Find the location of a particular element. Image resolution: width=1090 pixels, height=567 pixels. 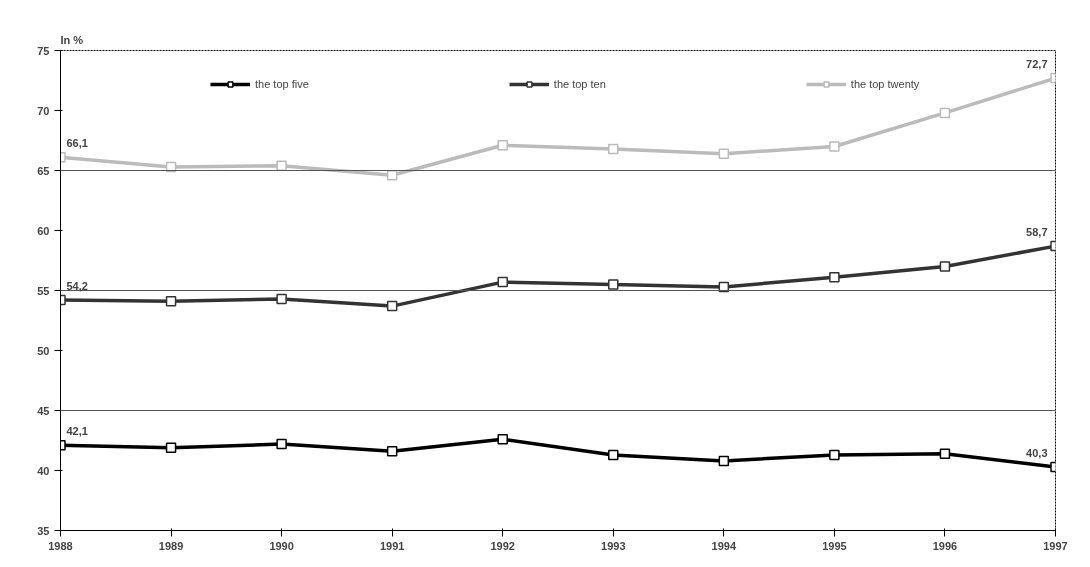

x-tick-label: 1992 is located at coordinates (502, 545).